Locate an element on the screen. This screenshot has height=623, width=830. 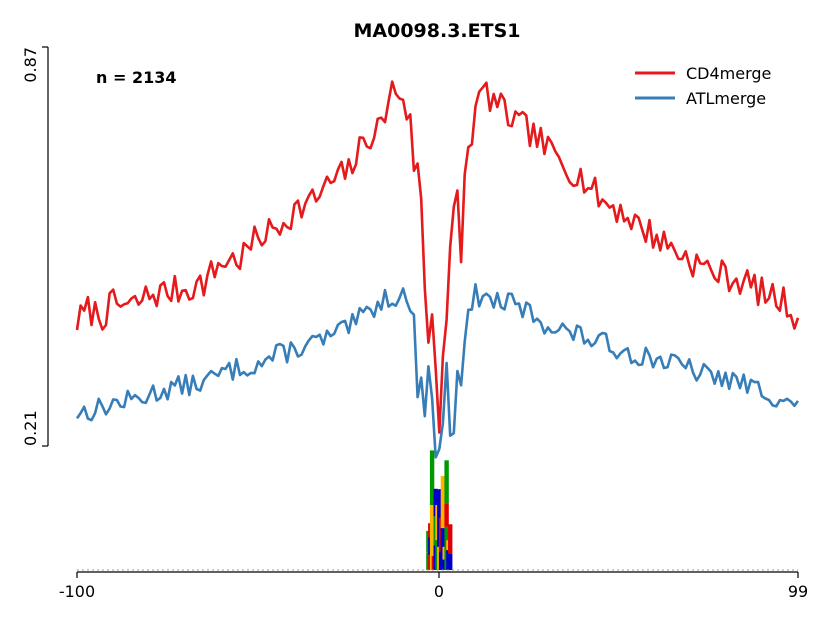
legend-label-cd4merge: CD4merge is located at coordinates (728, 73).